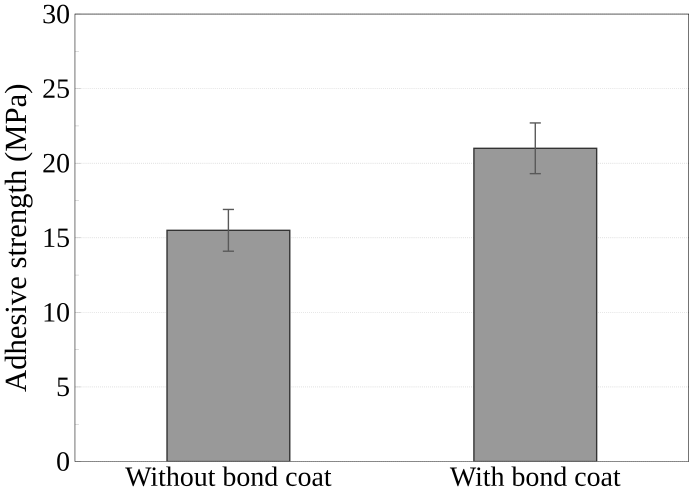 The height and width of the screenshot is (491, 689). What do you see at coordinates (63, 387) in the screenshot?
I see `y-tick-label: 5` at bounding box center [63, 387].